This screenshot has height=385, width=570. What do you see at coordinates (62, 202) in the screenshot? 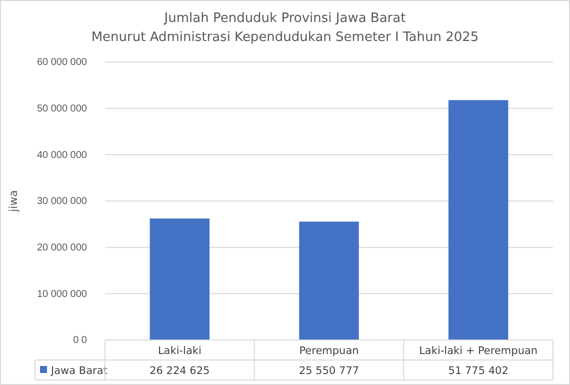
I see `y-tick-label: 30 000 000` at bounding box center [62, 202].